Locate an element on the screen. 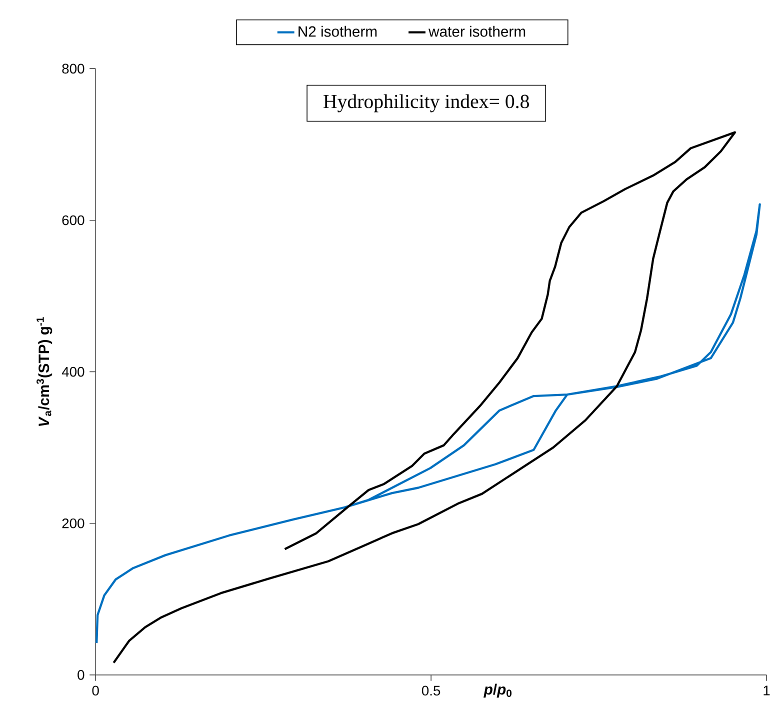  y-tick-label: 400 is located at coordinates (73, 372).